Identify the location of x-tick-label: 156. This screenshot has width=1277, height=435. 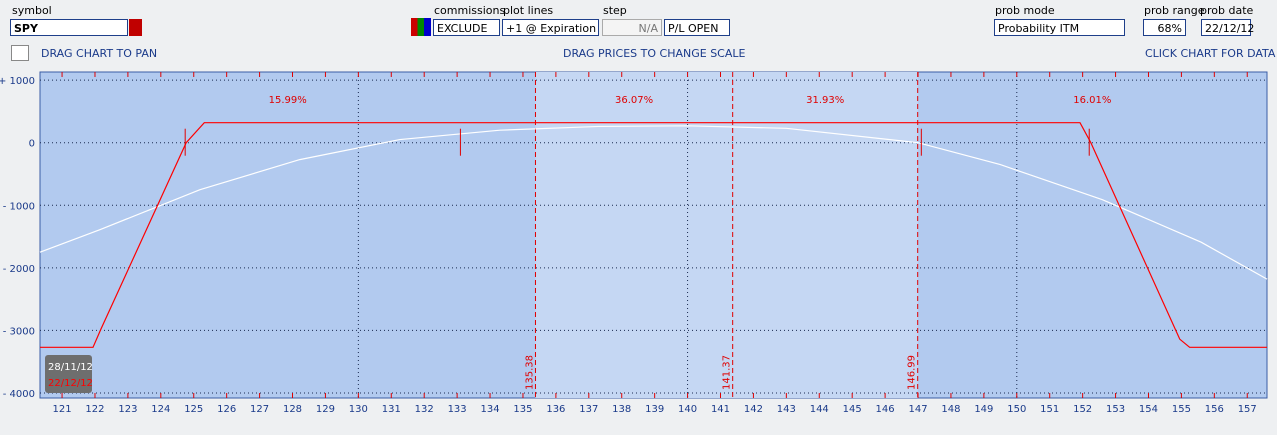
(1214, 409).